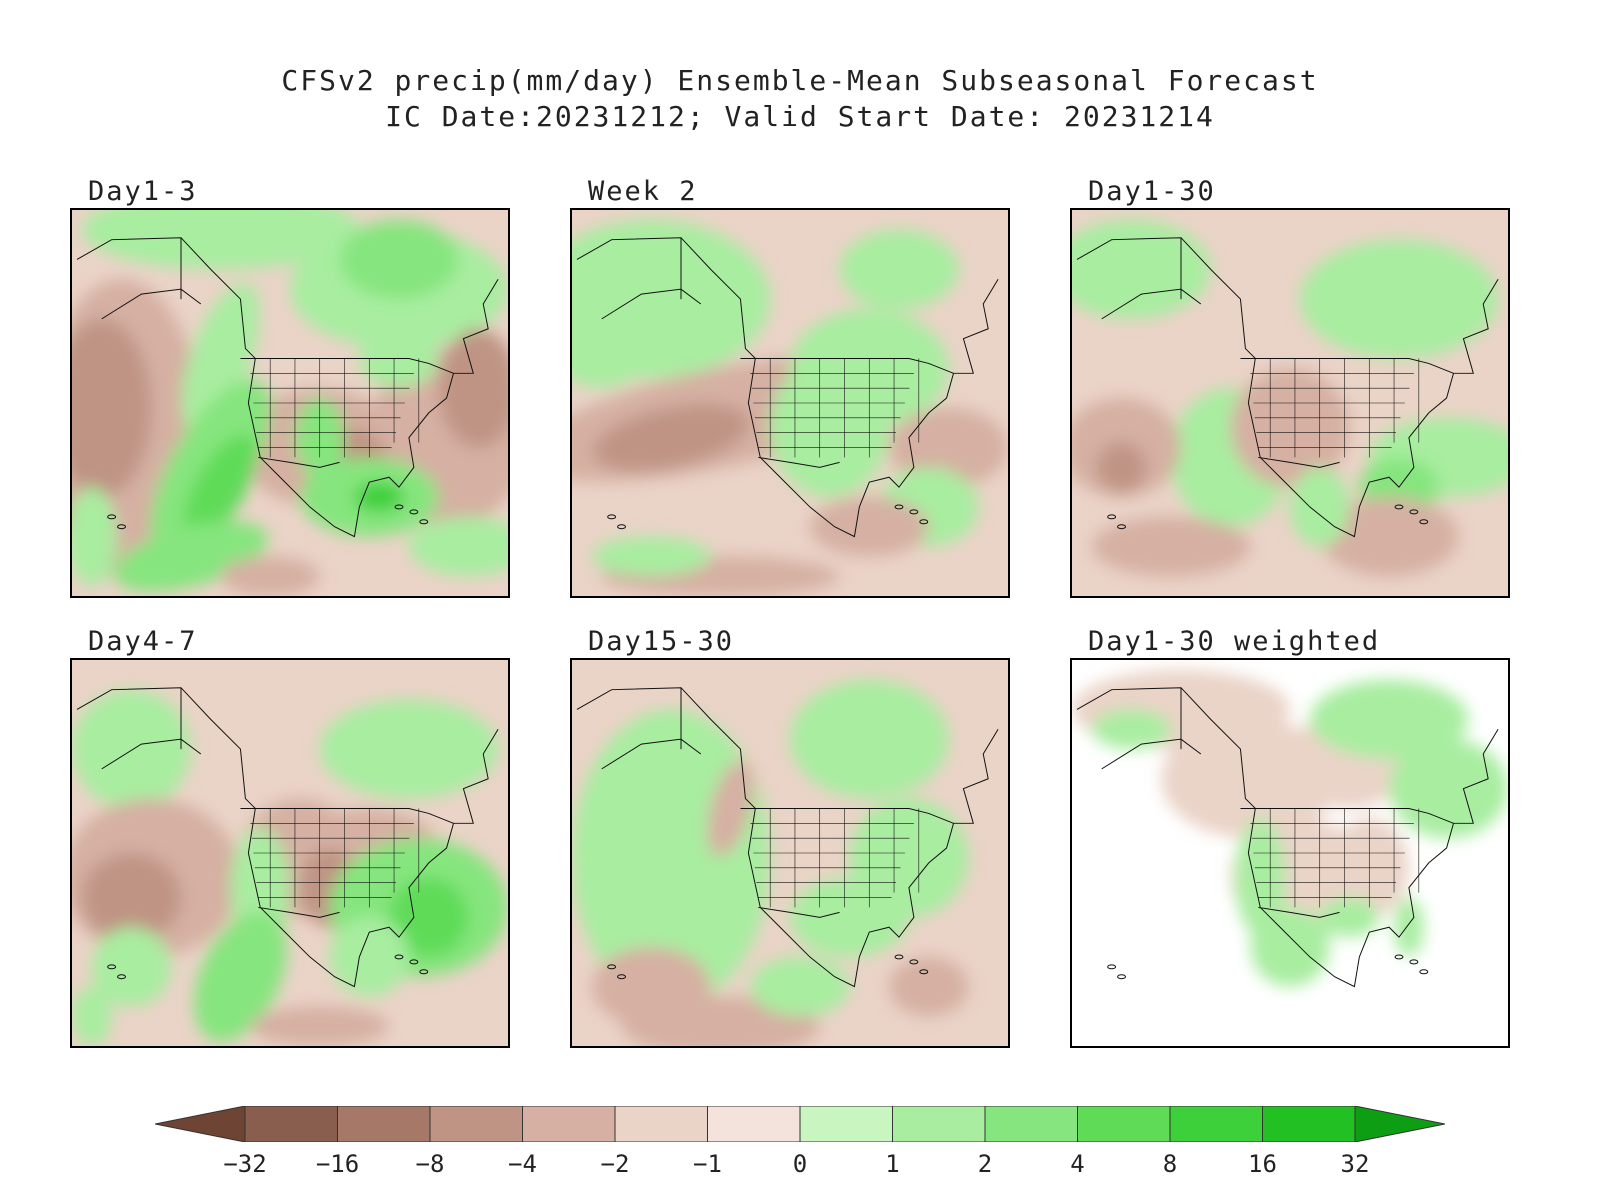 Image resolution: width=1600 pixels, height=1200 pixels. What do you see at coordinates (892, 1164) in the screenshot?
I see `legend-tick-label: 1` at bounding box center [892, 1164].